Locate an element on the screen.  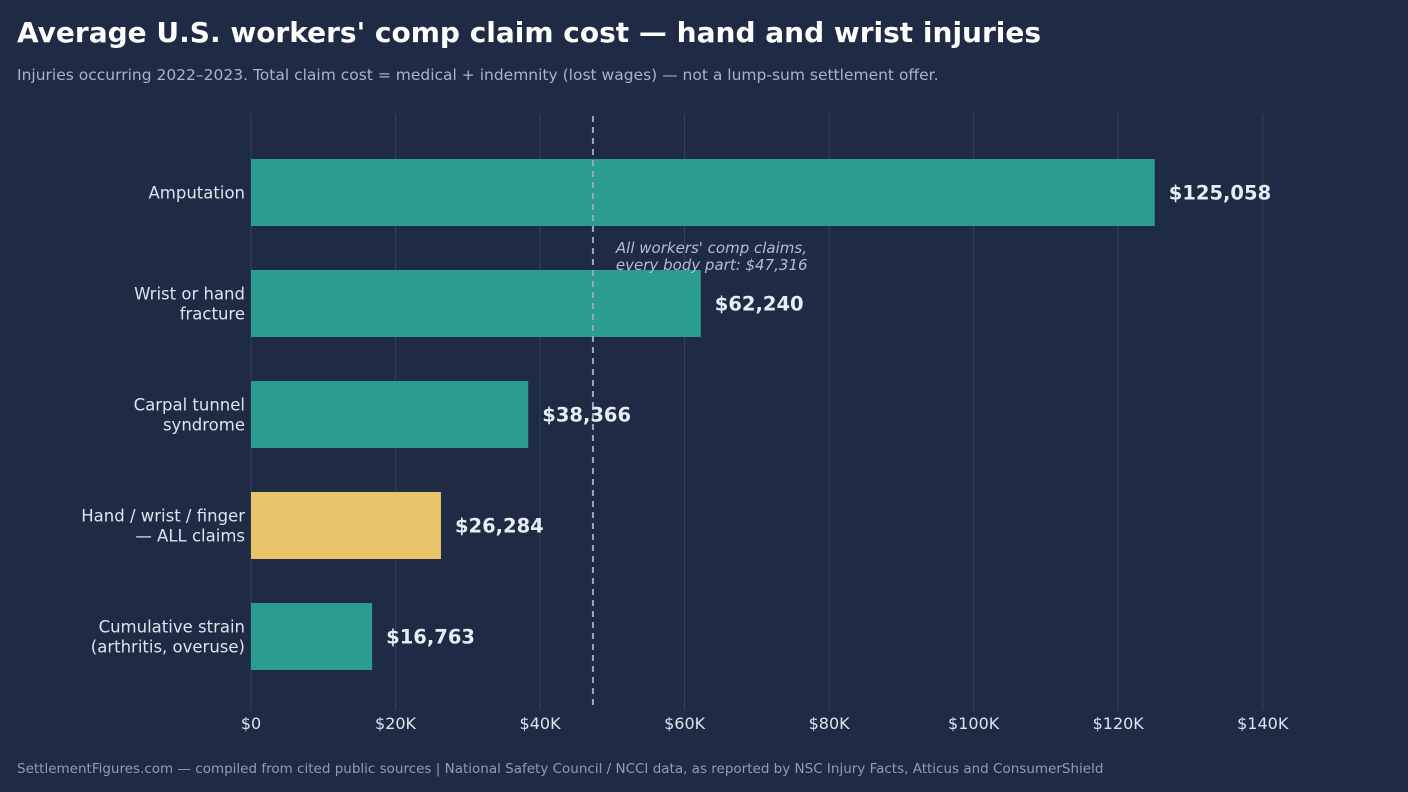
category-label: fracture is located at coordinates (212, 314).